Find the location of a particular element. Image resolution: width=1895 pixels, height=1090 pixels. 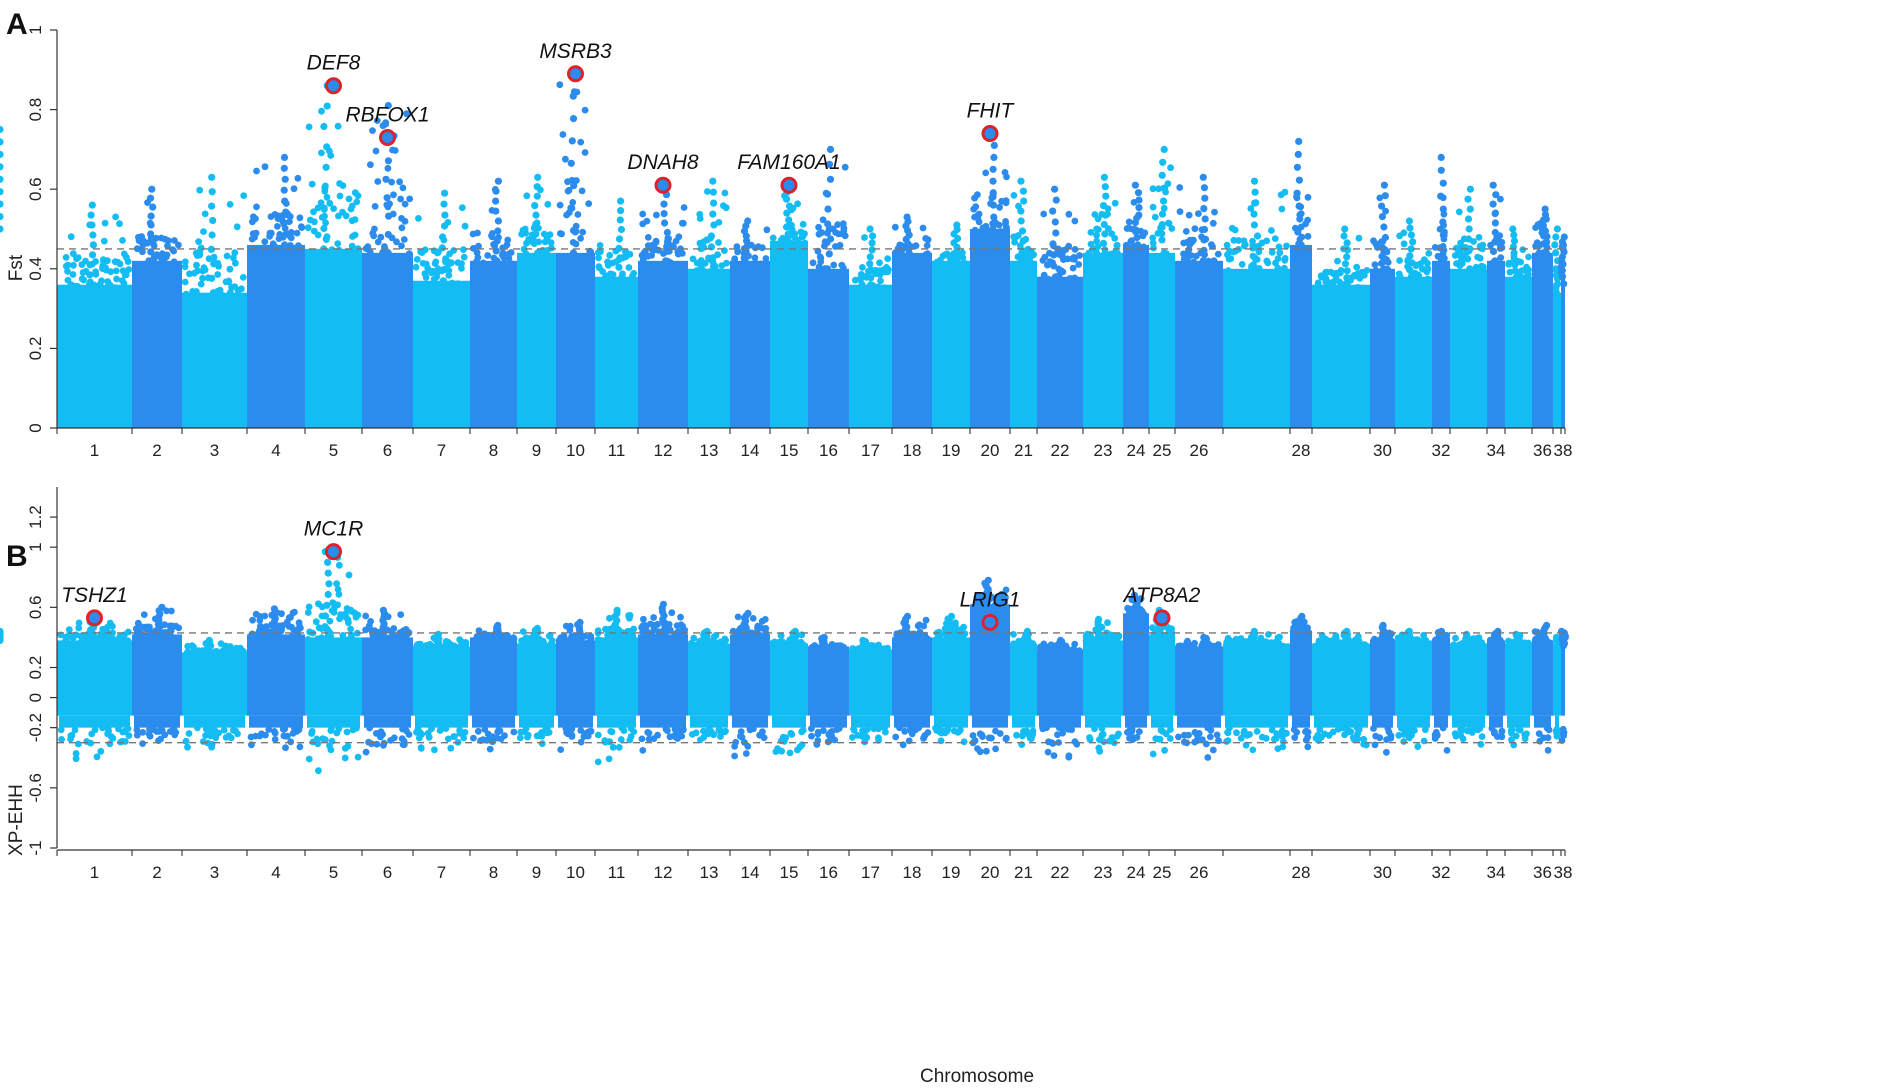

highlight-marker-rbfox1 is located at coordinates (387, 137).